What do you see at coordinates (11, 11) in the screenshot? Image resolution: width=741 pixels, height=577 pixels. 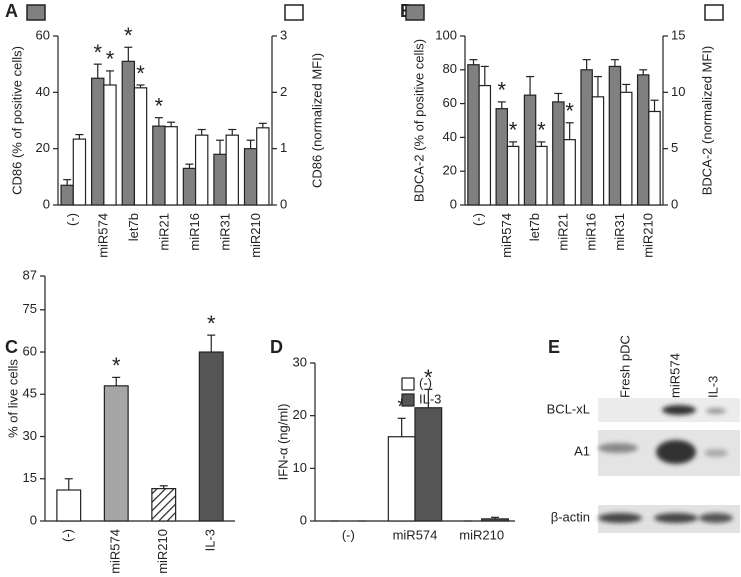 I see `panel-label: A` at bounding box center [11, 11].